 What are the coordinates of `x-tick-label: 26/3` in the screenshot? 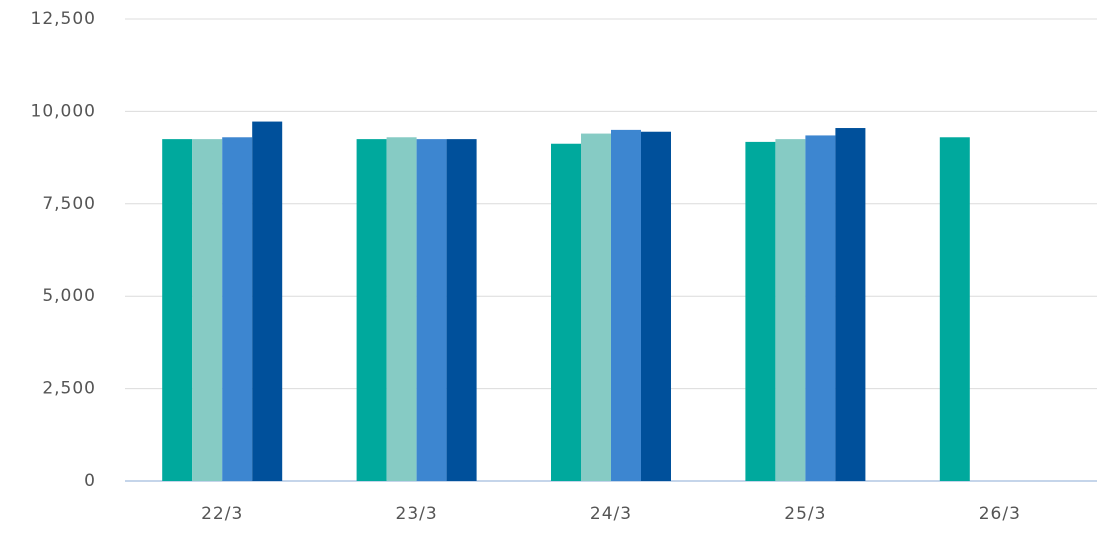 It's located at (1000, 514).